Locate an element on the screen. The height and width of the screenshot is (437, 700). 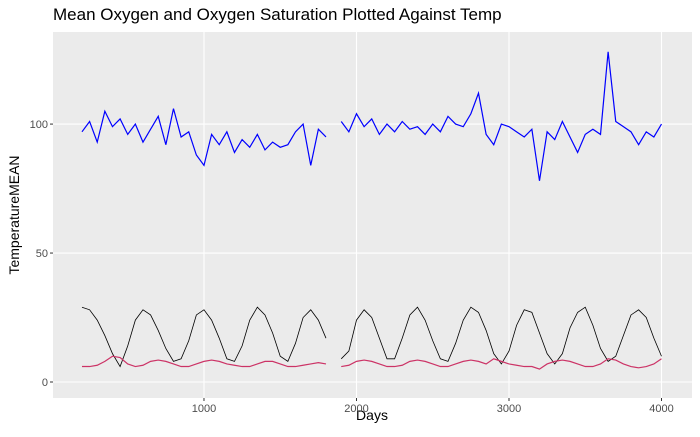
x-tick-label: 3000 is located at coordinates (509, 409).